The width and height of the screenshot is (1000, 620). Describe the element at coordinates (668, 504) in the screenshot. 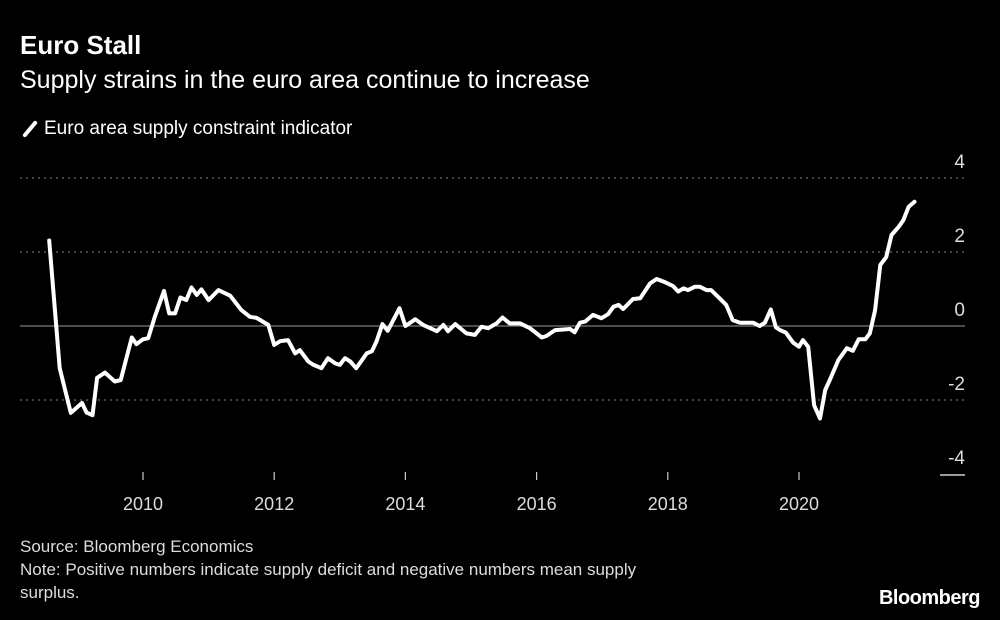

I see `x-tick-label: 2018` at that location.